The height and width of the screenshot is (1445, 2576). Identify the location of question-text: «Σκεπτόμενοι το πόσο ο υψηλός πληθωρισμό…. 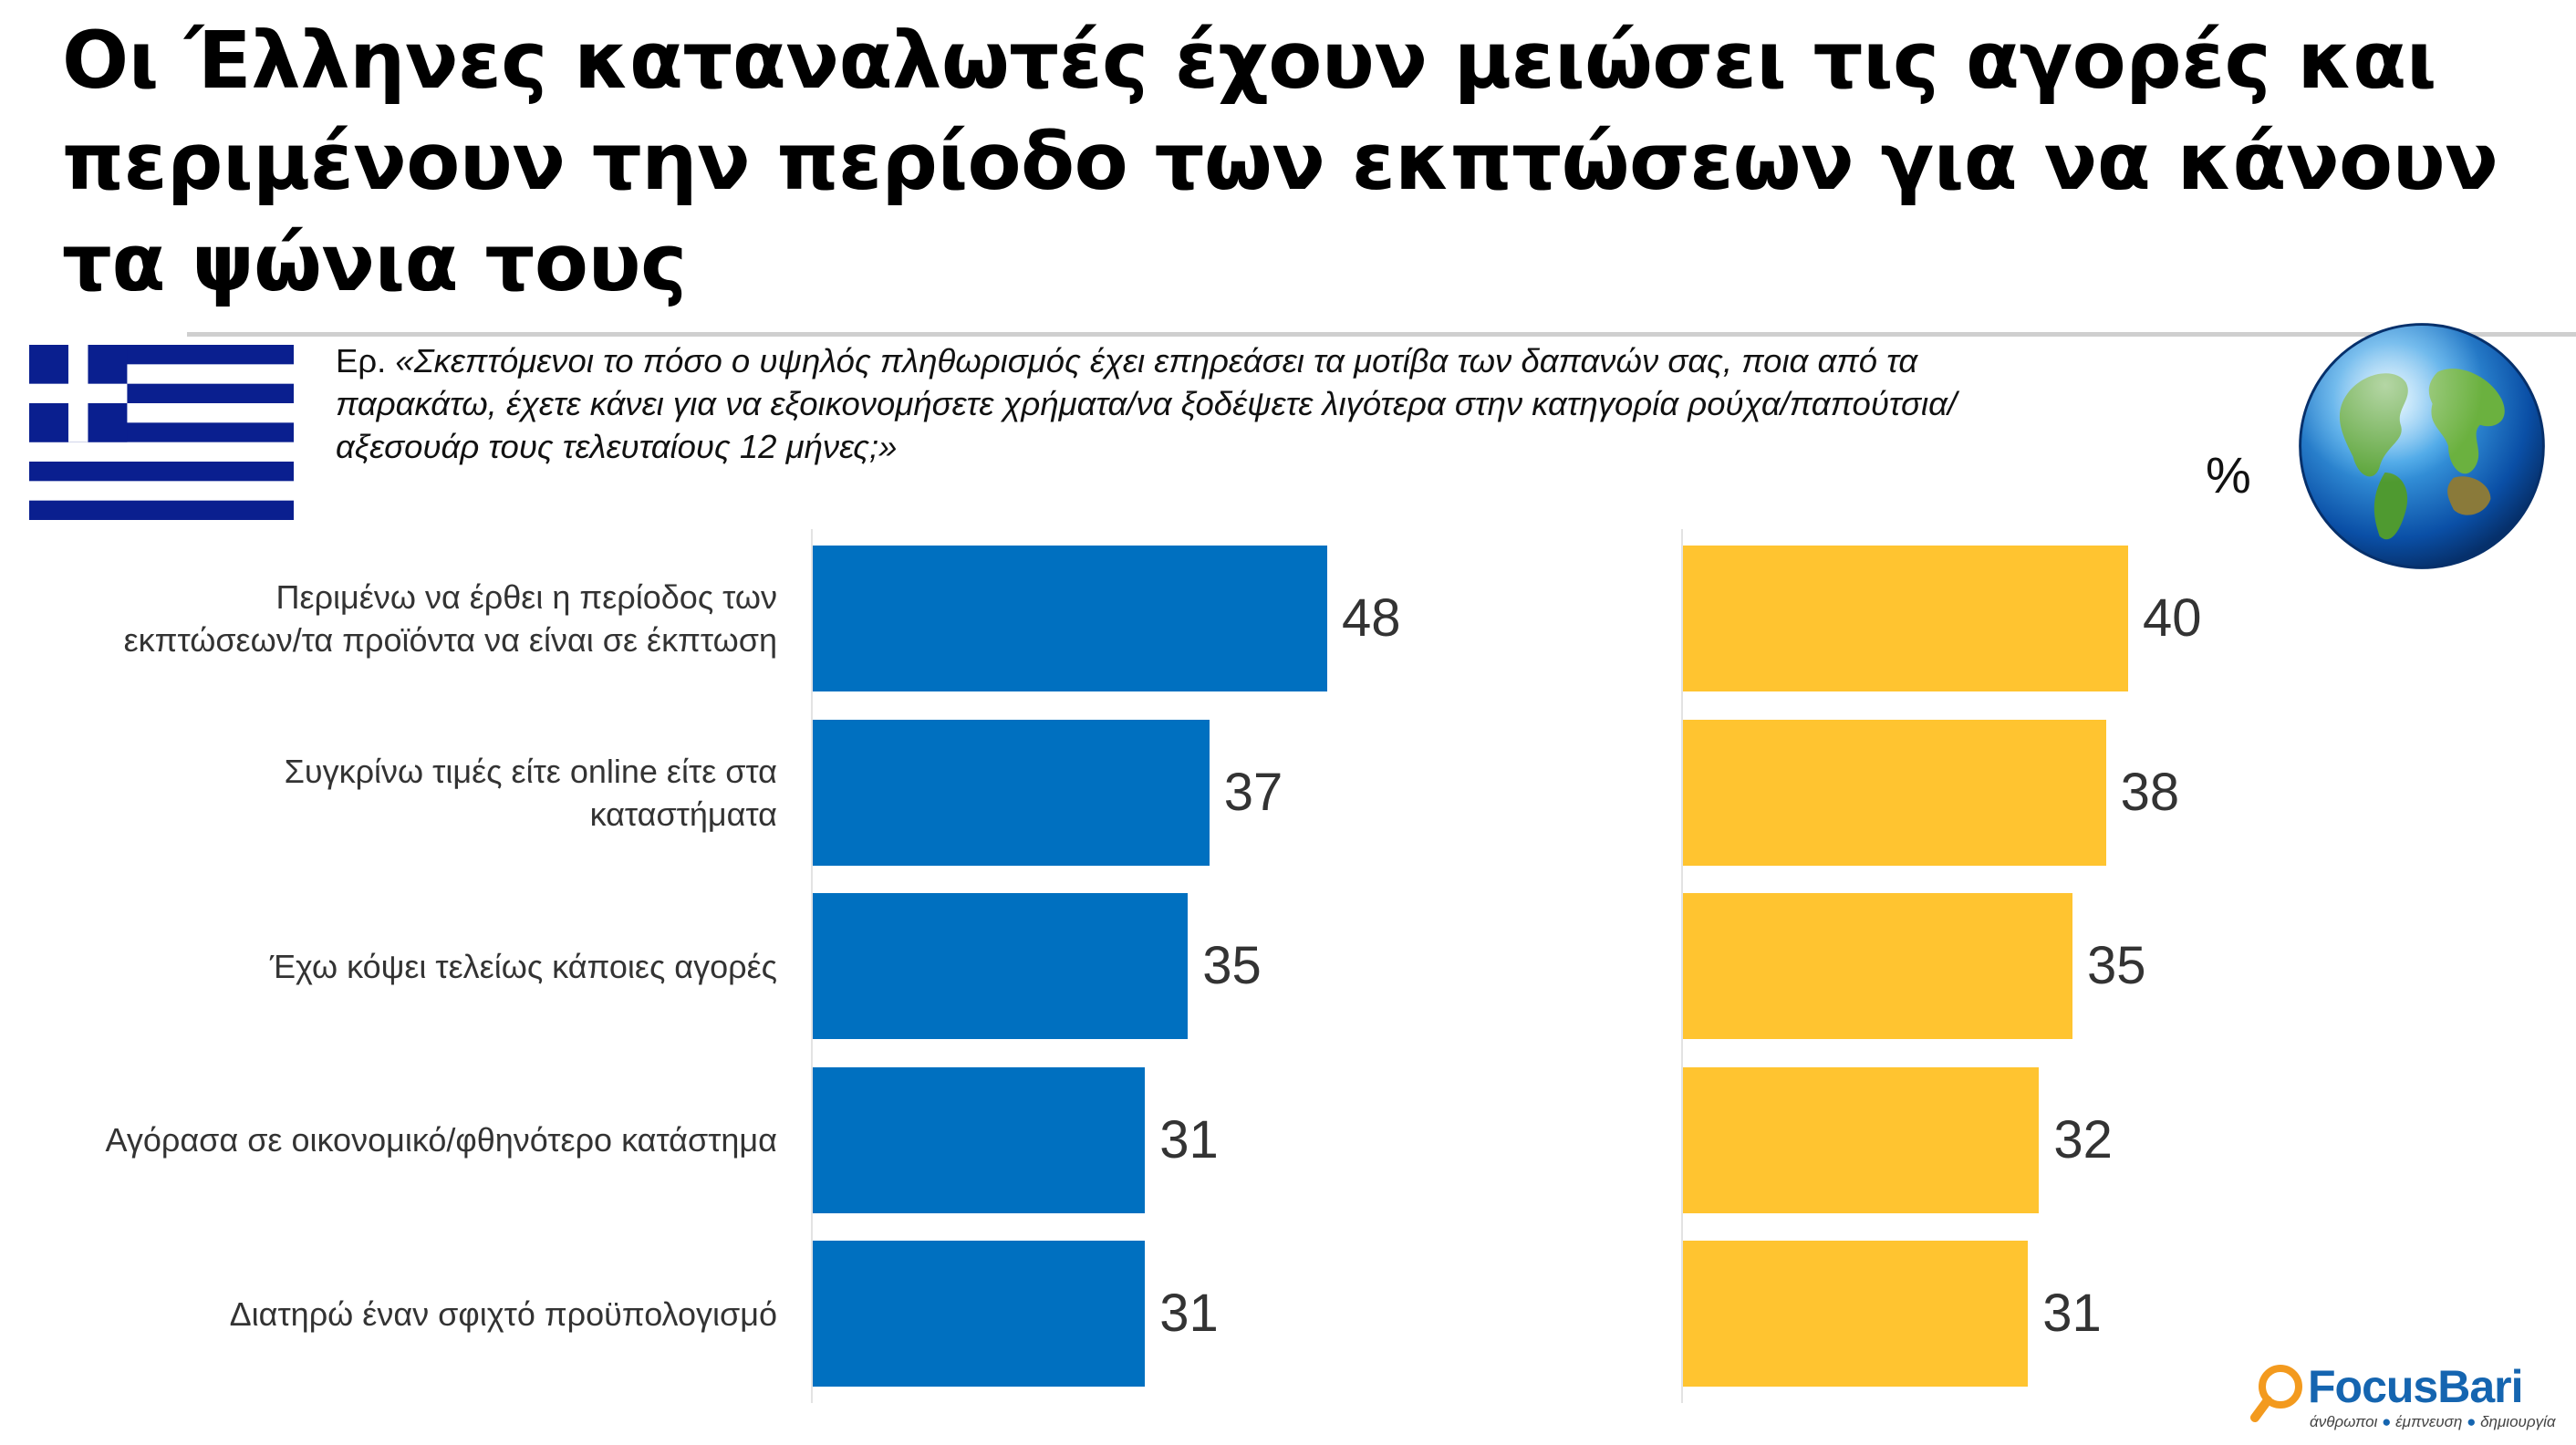
(1147, 403).